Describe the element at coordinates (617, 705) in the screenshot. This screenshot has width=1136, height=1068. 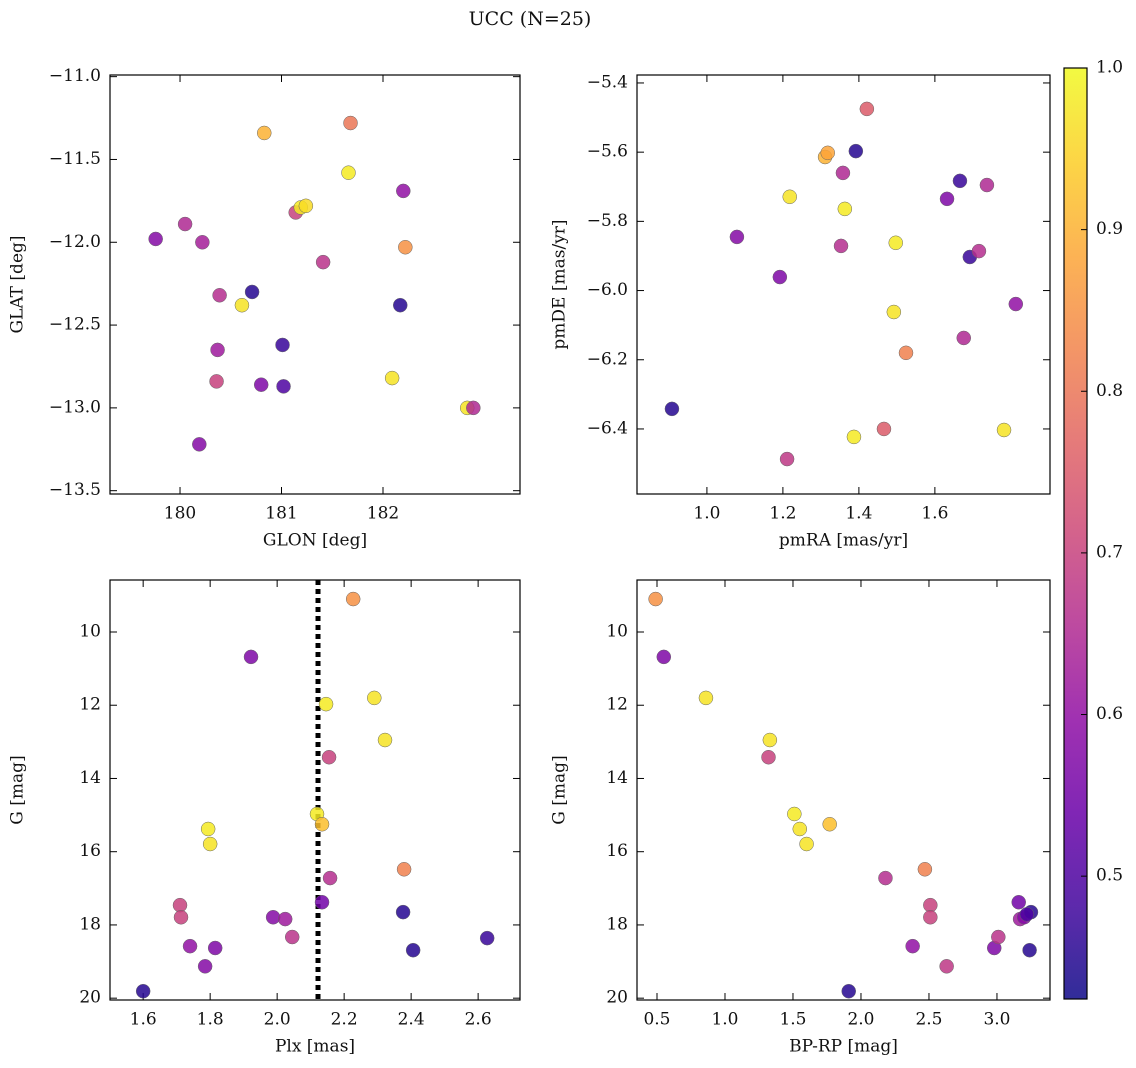
I see `y-tick-label: 12` at that location.